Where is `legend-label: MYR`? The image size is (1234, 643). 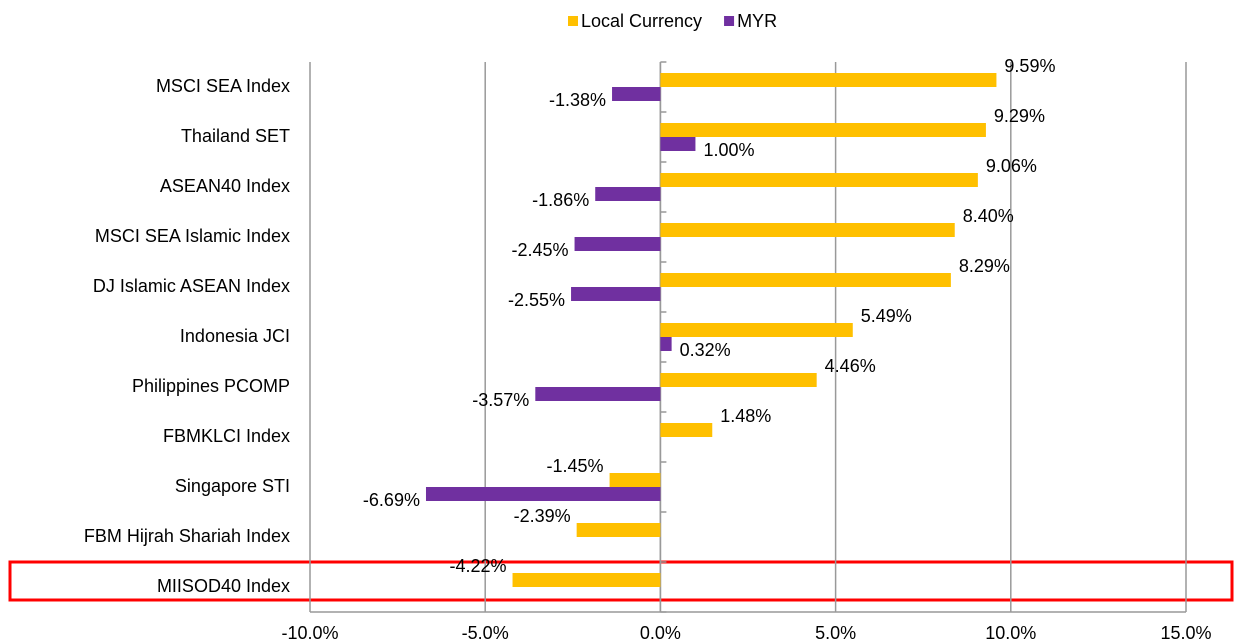 legend-label: MYR is located at coordinates (757, 21).